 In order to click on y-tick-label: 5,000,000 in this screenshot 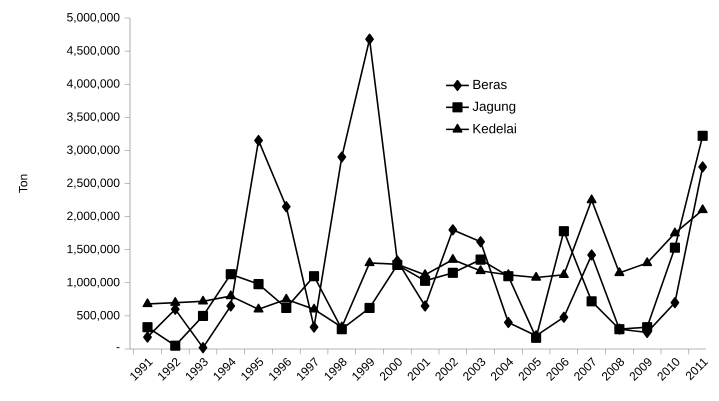, I will do `click(93, 18)`.